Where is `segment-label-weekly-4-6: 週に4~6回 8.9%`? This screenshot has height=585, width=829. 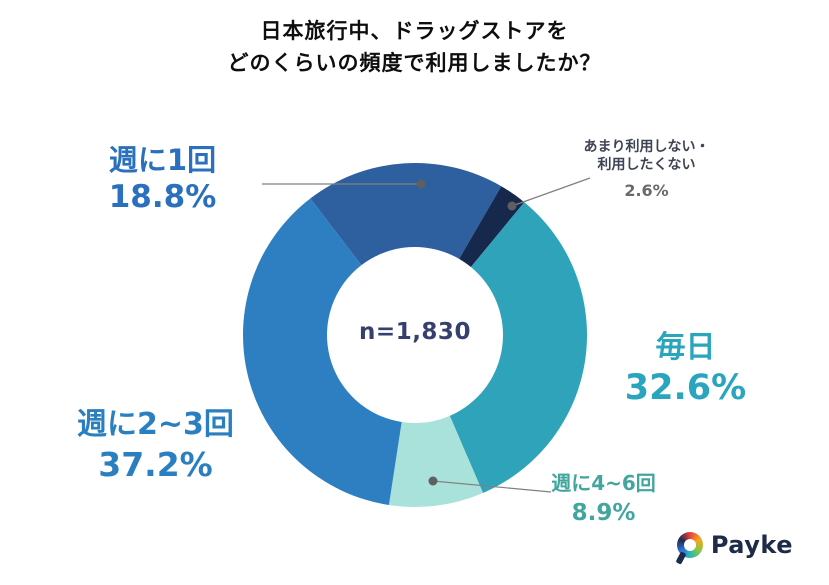
segment-label-weekly-4-6: 週に4~6回 8.9% is located at coordinates (603, 499).